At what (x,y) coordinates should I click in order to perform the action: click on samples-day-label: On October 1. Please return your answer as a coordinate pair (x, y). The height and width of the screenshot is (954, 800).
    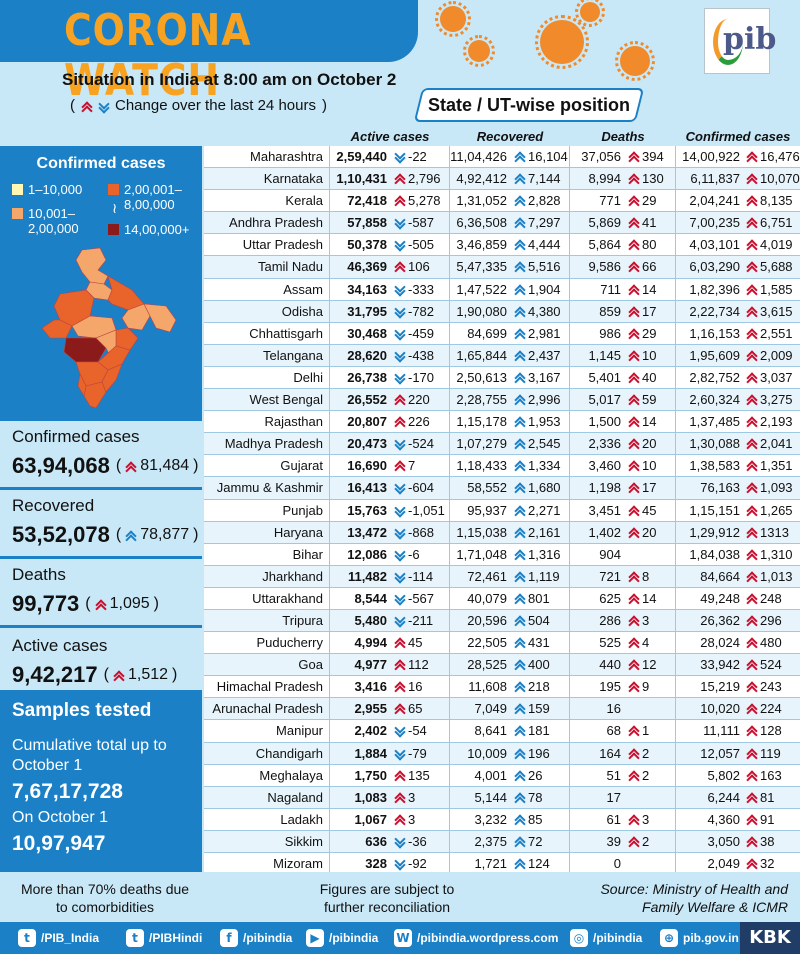
    Looking at the image, I should click on (60, 817).